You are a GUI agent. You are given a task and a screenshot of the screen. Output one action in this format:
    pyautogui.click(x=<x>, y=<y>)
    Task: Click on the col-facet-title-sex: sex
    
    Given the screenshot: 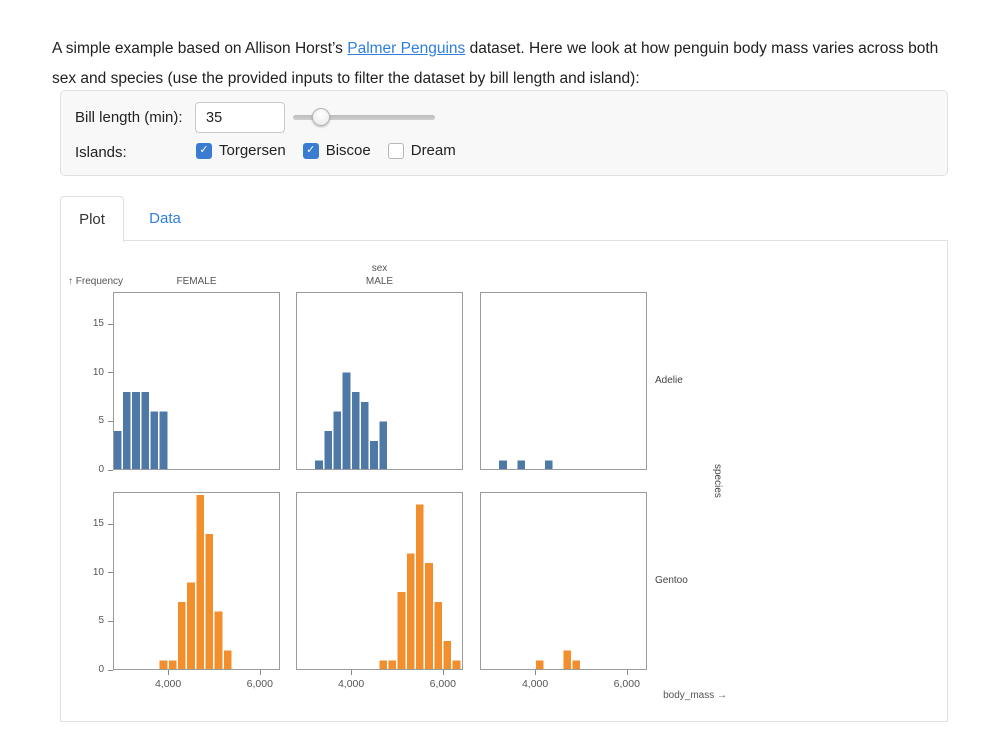 What is the action you would take?
    pyautogui.click(x=379, y=268)
    